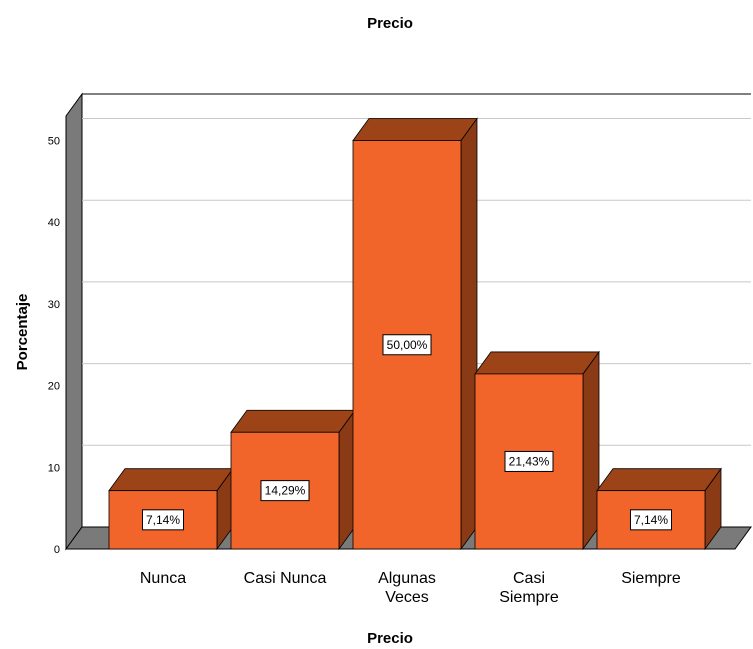 The width and height of the screenshot is (753, 649). Describe the element at coordinates (54, 305) in the screenshot. I see `y-tick-label: 30` at that location.